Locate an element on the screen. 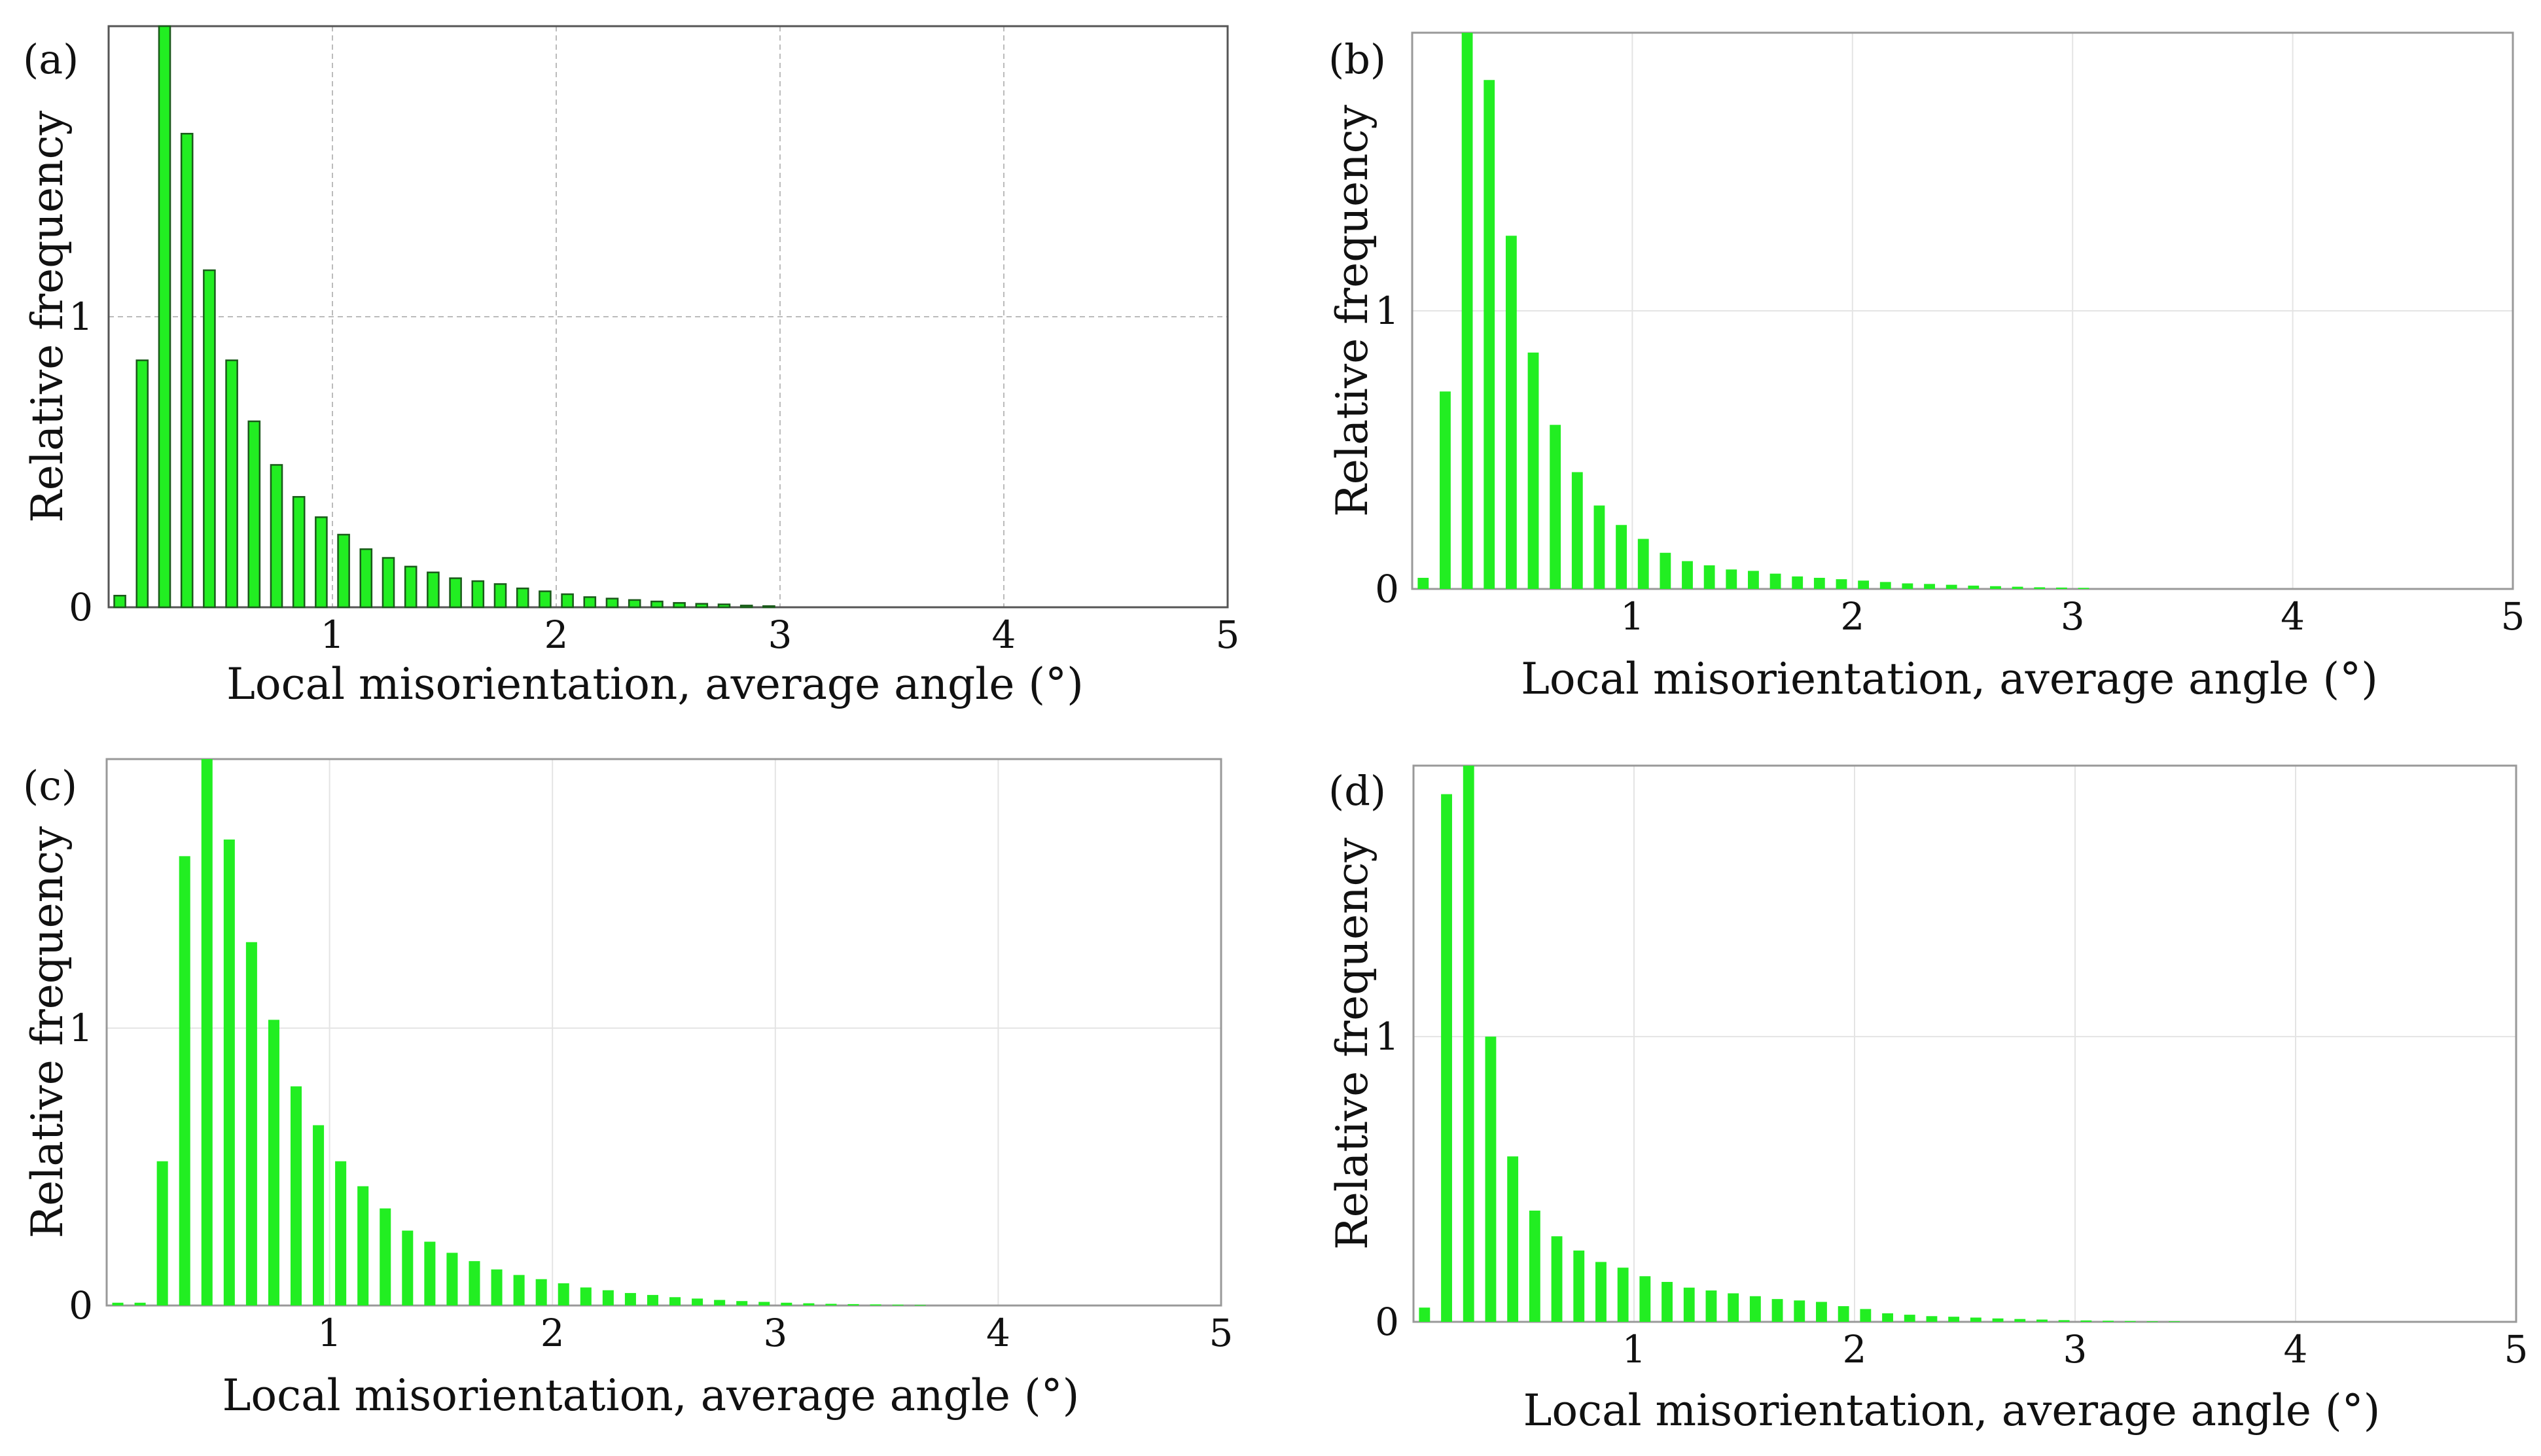 The image size is (2541, 1456). y-tick-label: 1 is located at coordinates (81, 316).